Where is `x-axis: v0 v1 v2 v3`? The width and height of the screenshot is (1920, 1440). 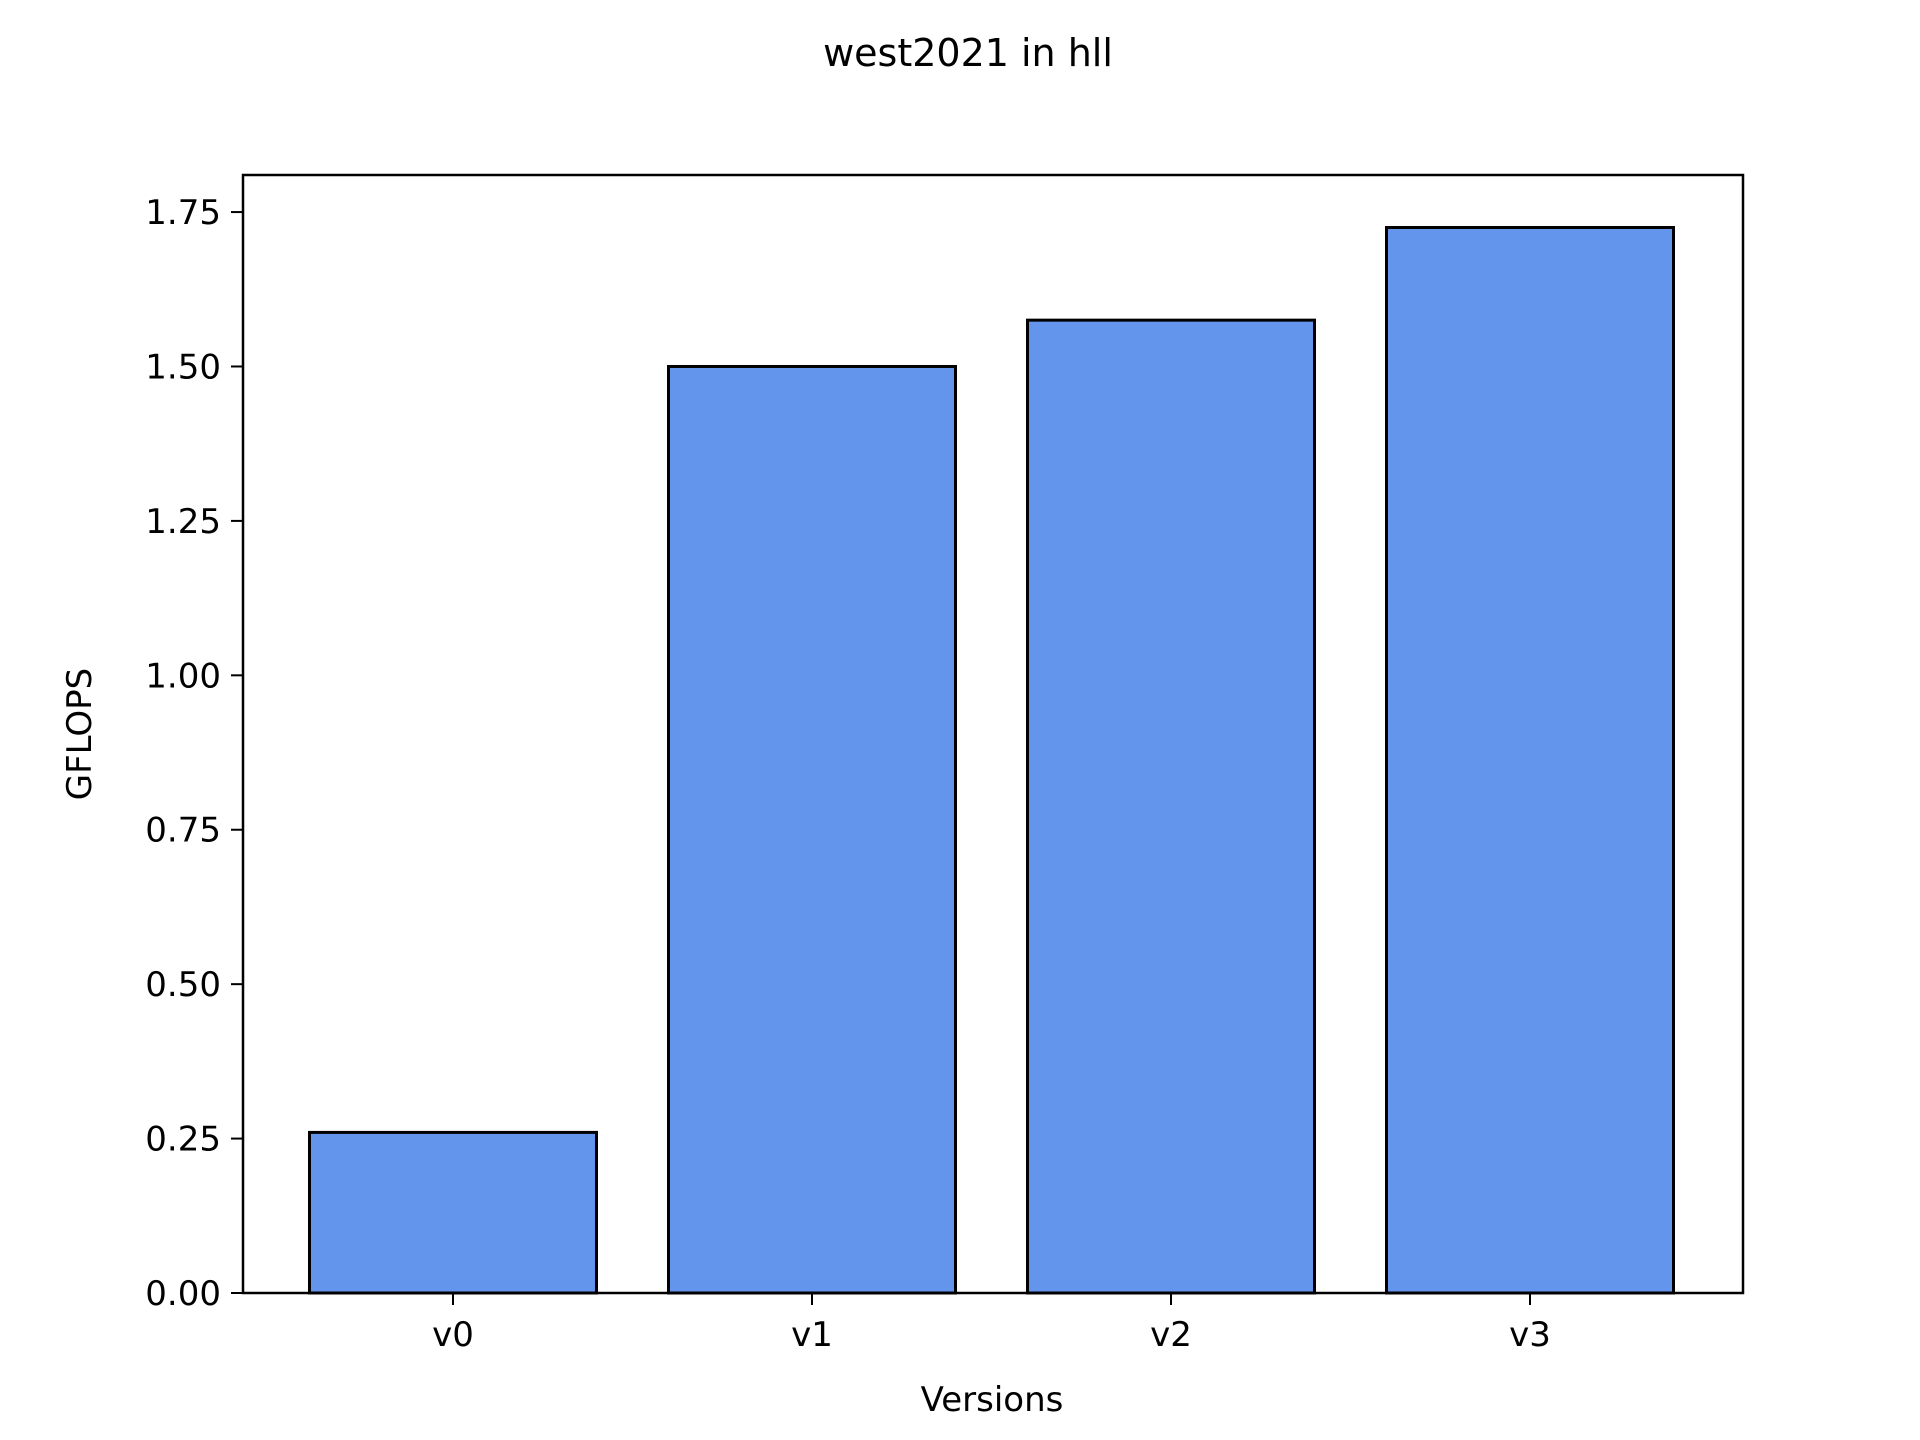 x-axis: v0 v1 v2 v3 is located at coordinates (991, 1324).